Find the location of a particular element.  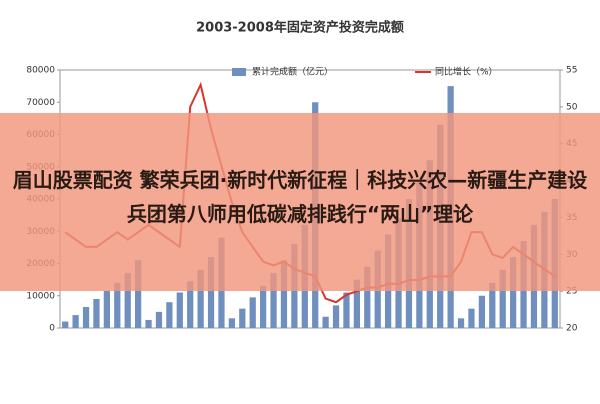

y-tick-label: 70000 is located at coordinates (40, 103).